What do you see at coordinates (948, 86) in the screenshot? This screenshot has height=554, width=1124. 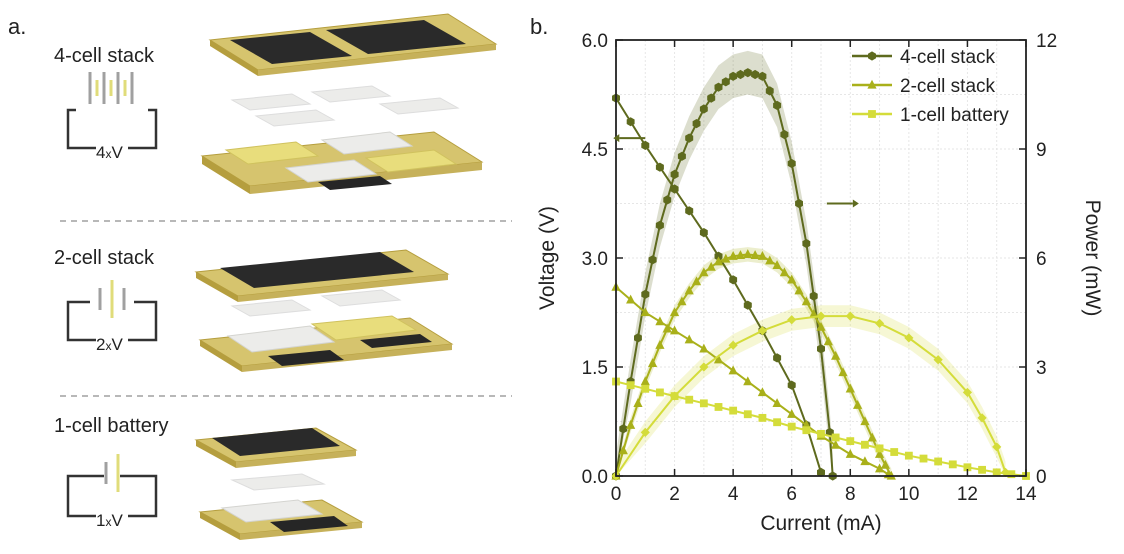 I see `legend-label-2-cell-stack: 2-cell stack` at bounding box center [948, 86].